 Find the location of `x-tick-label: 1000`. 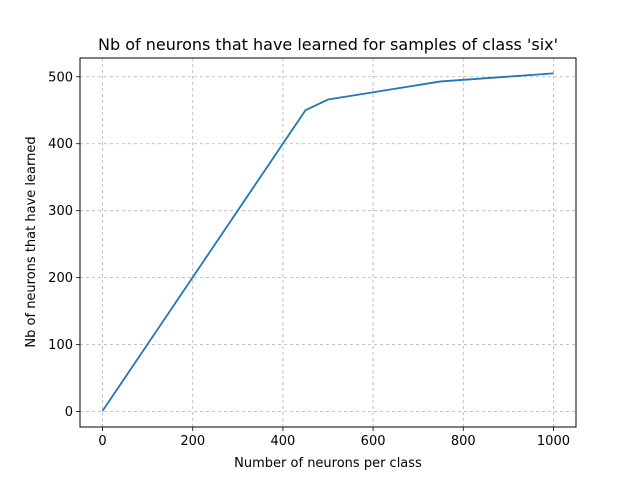

x-tick-label: 1000 is located at coordinates (553, 441).